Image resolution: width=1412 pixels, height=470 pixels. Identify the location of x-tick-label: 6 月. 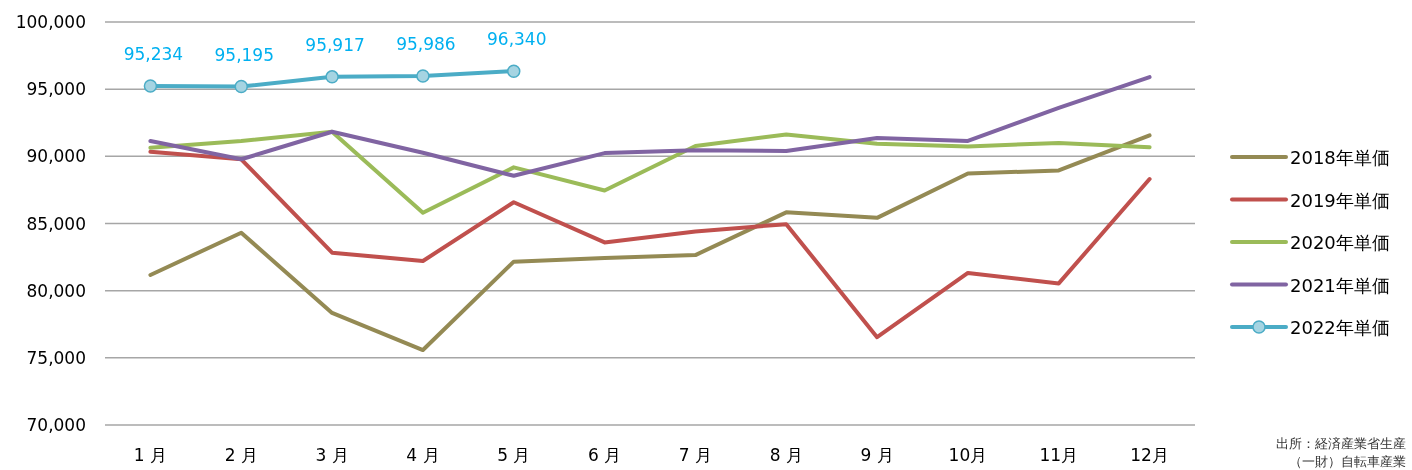
(604, 455).